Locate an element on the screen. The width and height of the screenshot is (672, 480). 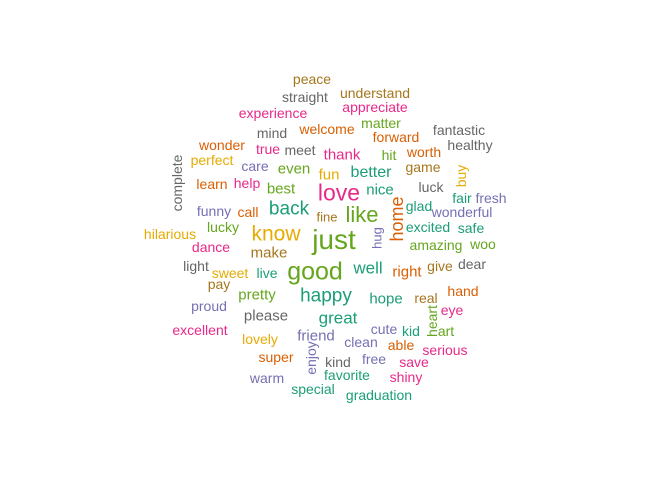
word-save: save is located at coordinates (414, 362).